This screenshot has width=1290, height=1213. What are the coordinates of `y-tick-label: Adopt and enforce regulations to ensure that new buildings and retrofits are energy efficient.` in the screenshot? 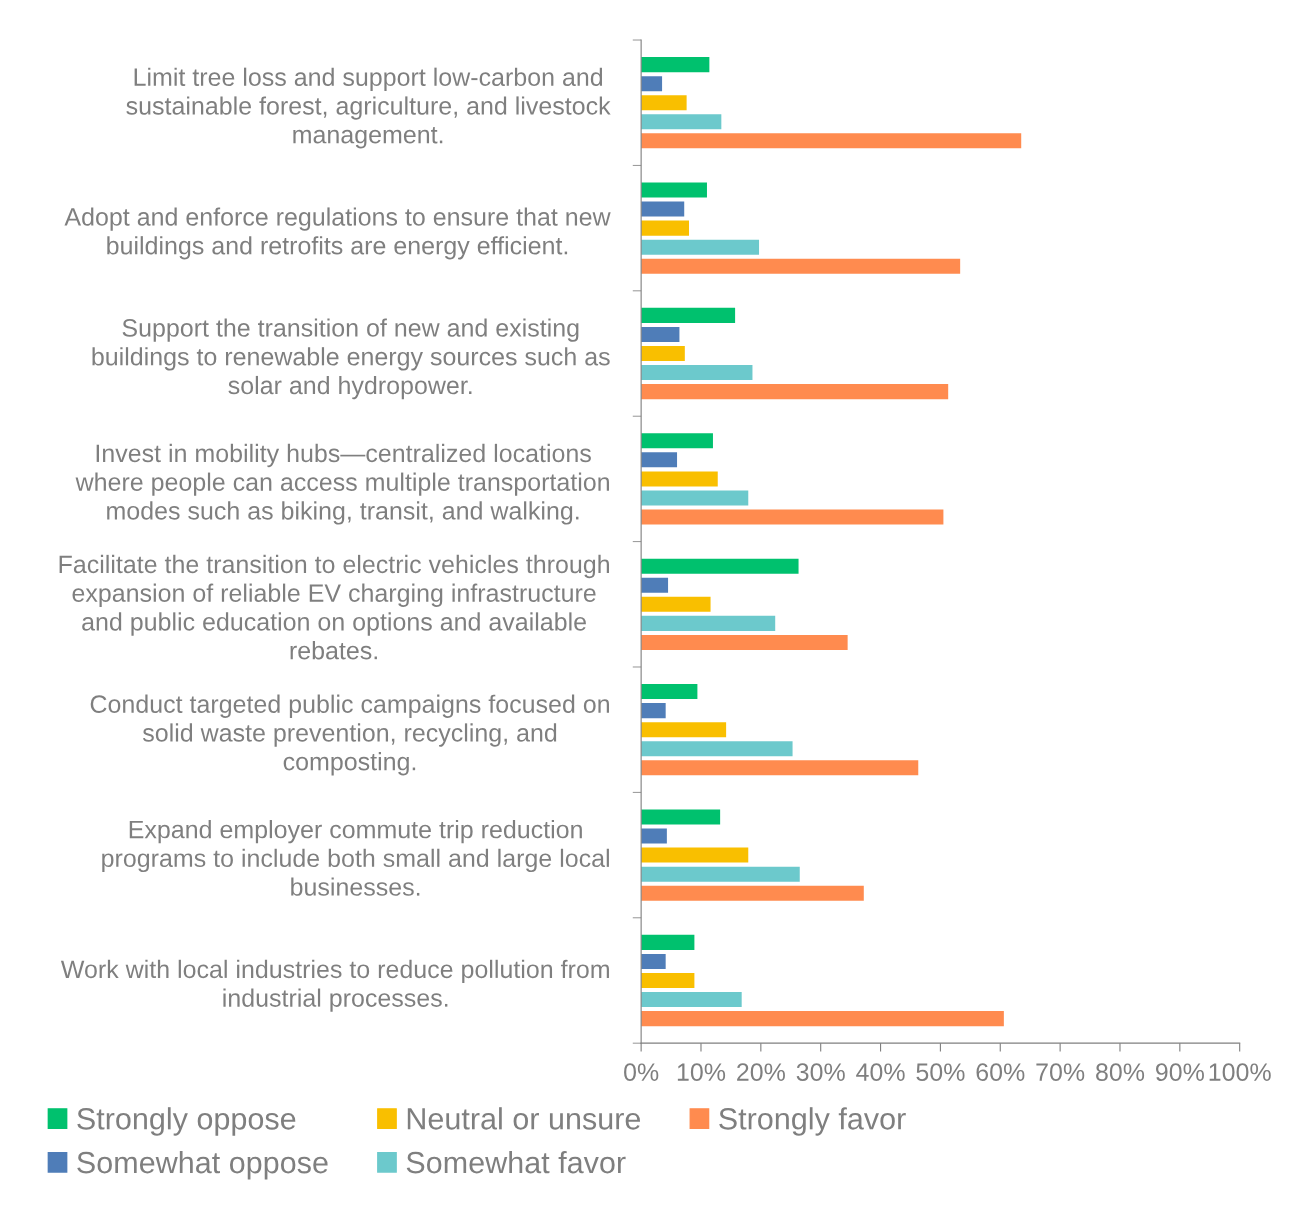 It's located at (337, 233).